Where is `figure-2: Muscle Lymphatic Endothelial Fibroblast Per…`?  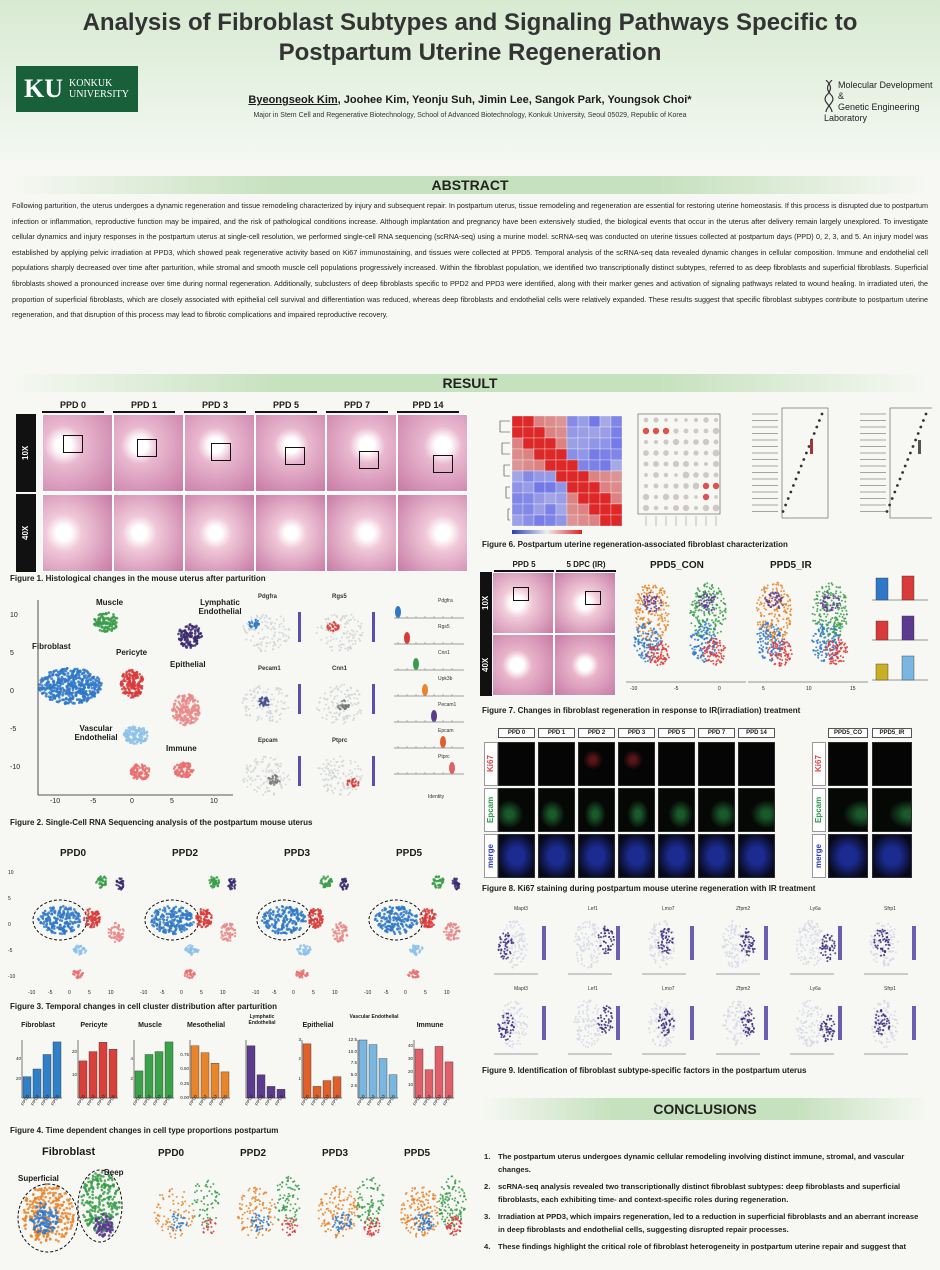 figure-2: Muscle Lymphatic Endothelial Fibroblast Per… is located at coordinates (239, 701).